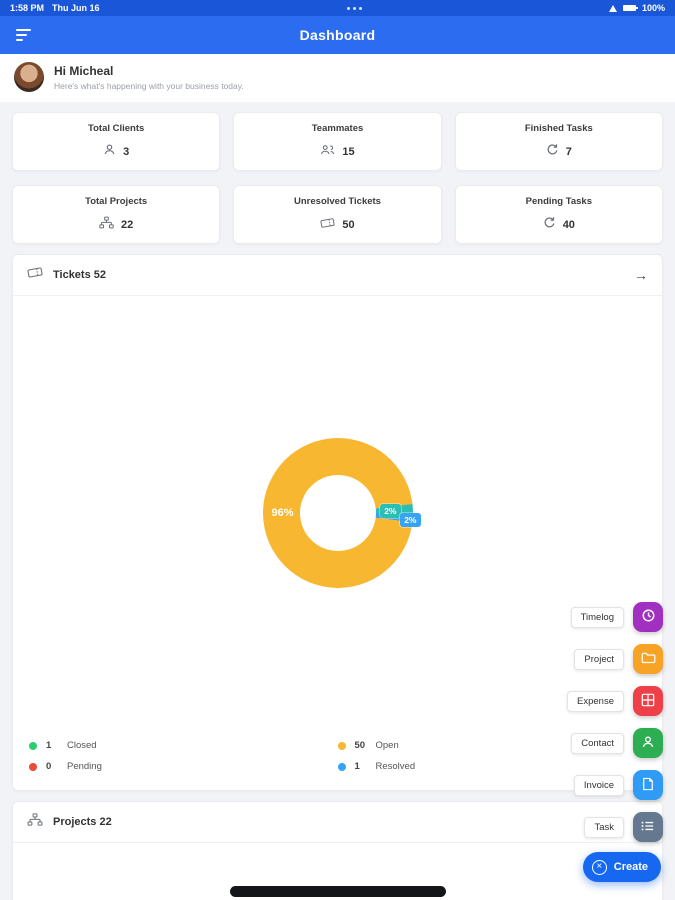 This screenshot has height=900, width=675. I want to click on donut-resolved-percent: 2%, so click(410, 520).